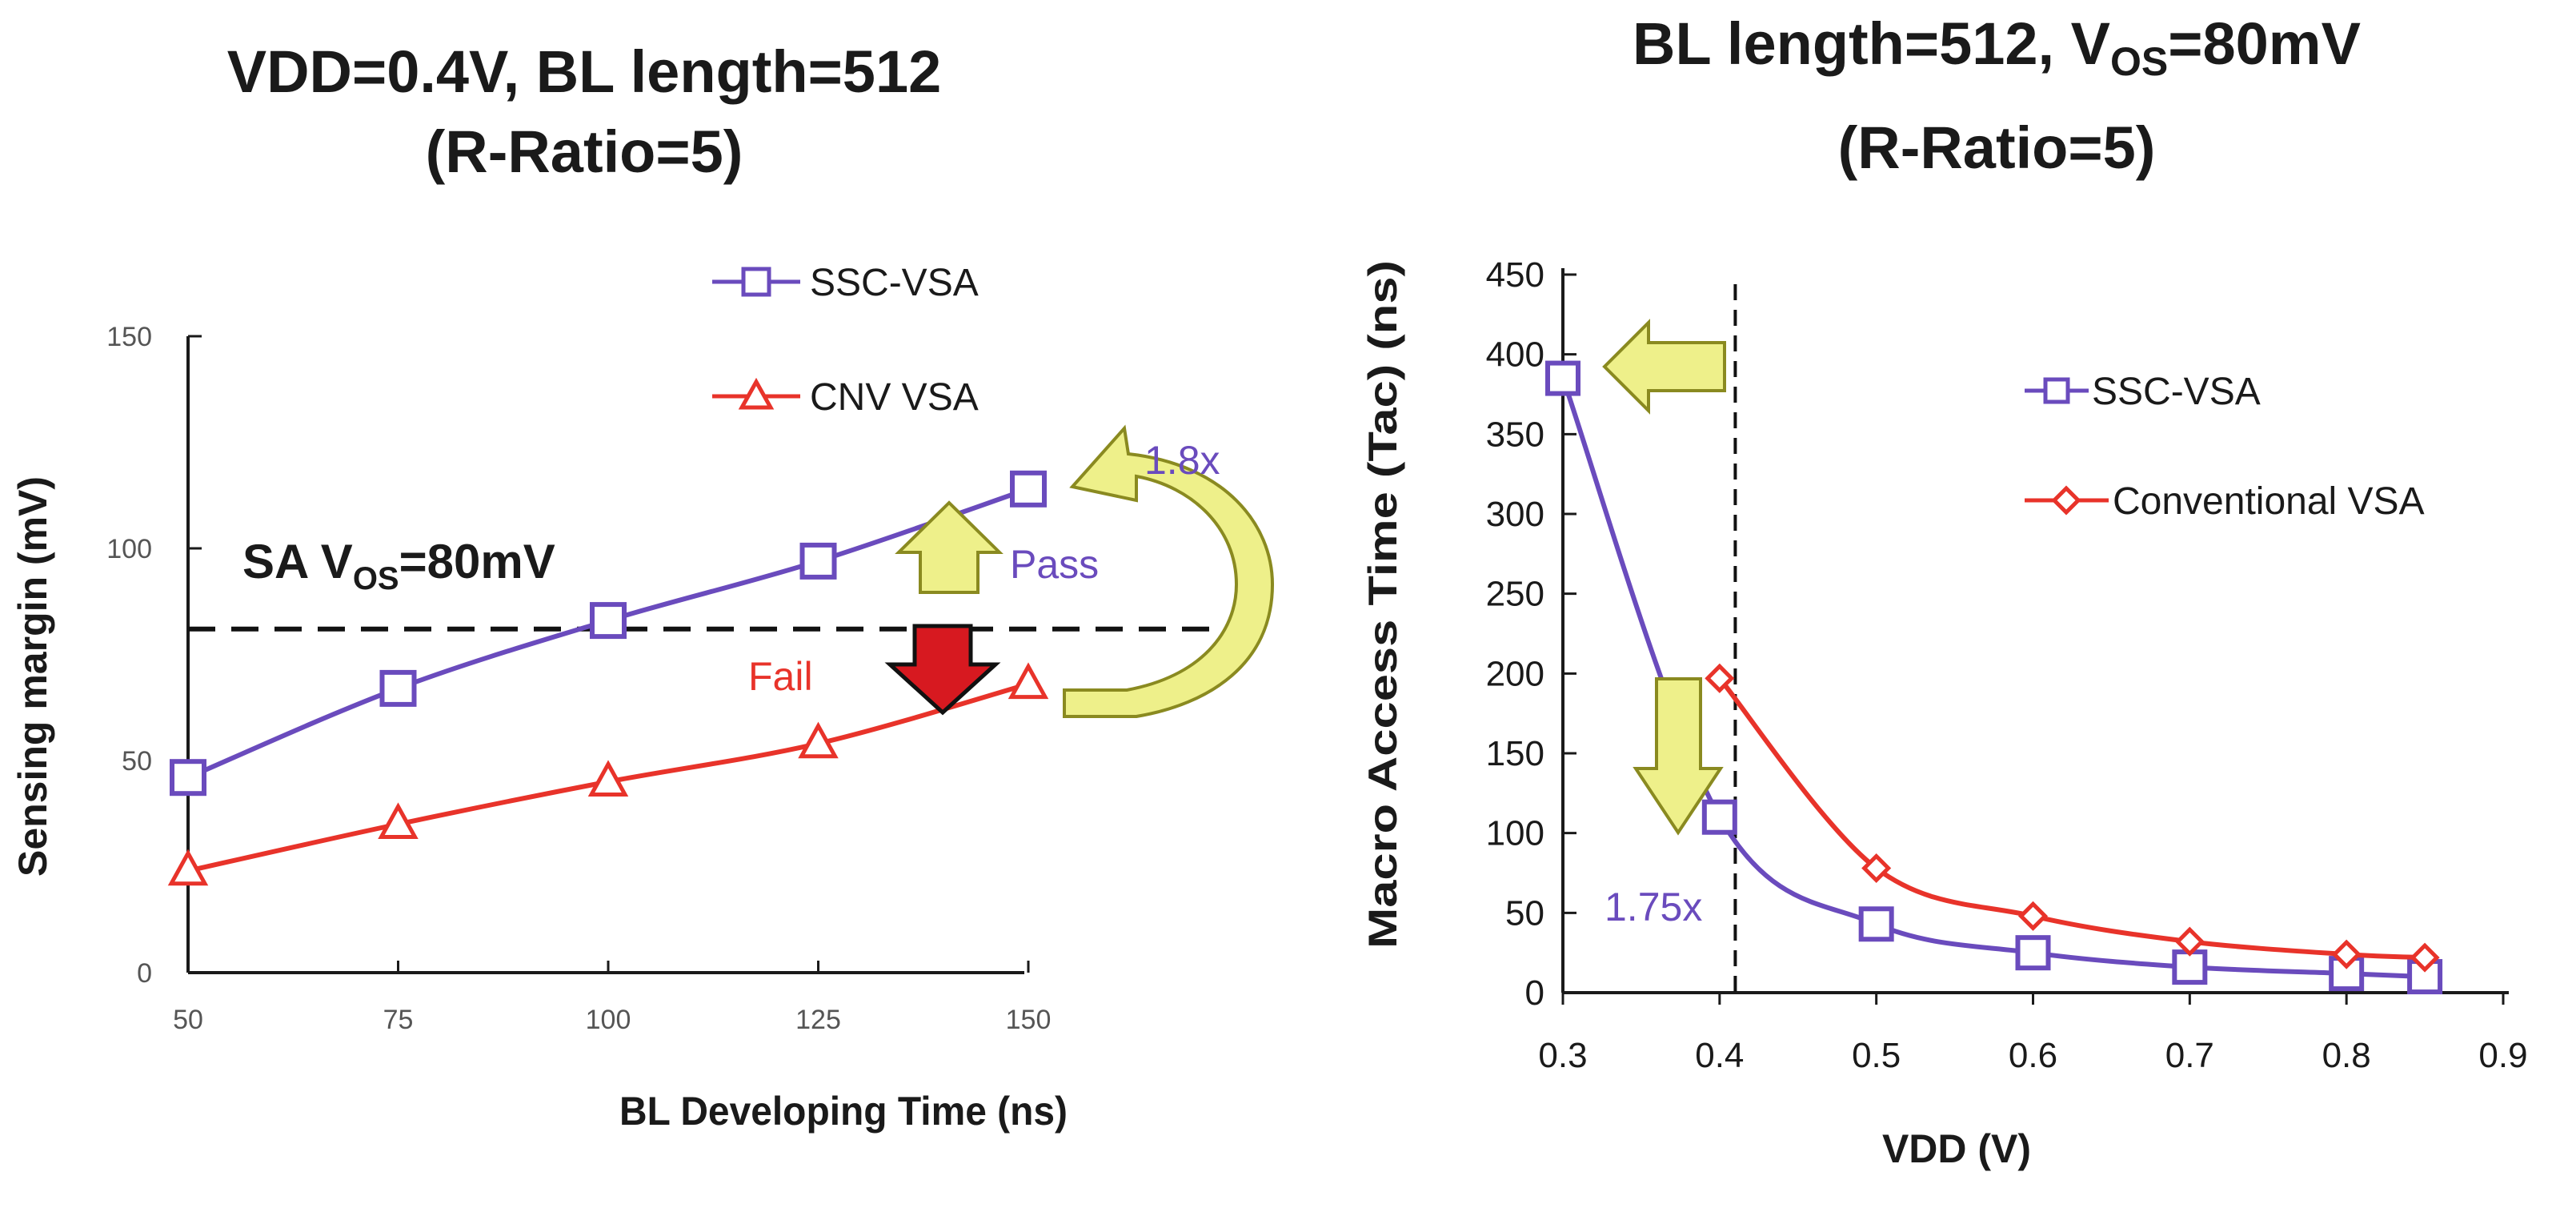  I want to click on chart-right-x-tick: 0.7, so click(2189, 1055).